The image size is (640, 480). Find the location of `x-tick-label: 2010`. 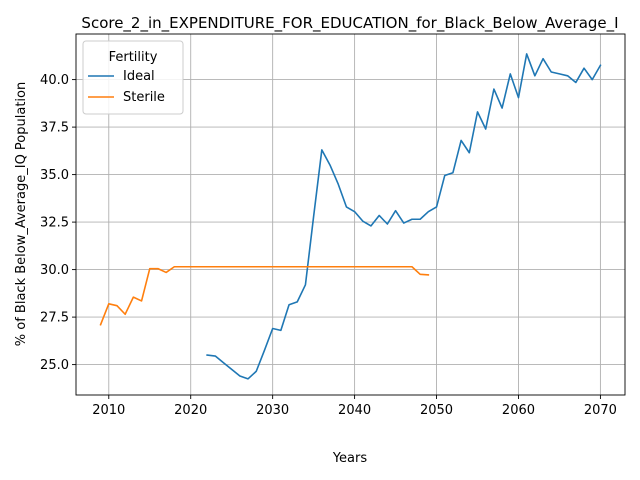

x-tick-label: 2010 is located at coordinates (108, 410).